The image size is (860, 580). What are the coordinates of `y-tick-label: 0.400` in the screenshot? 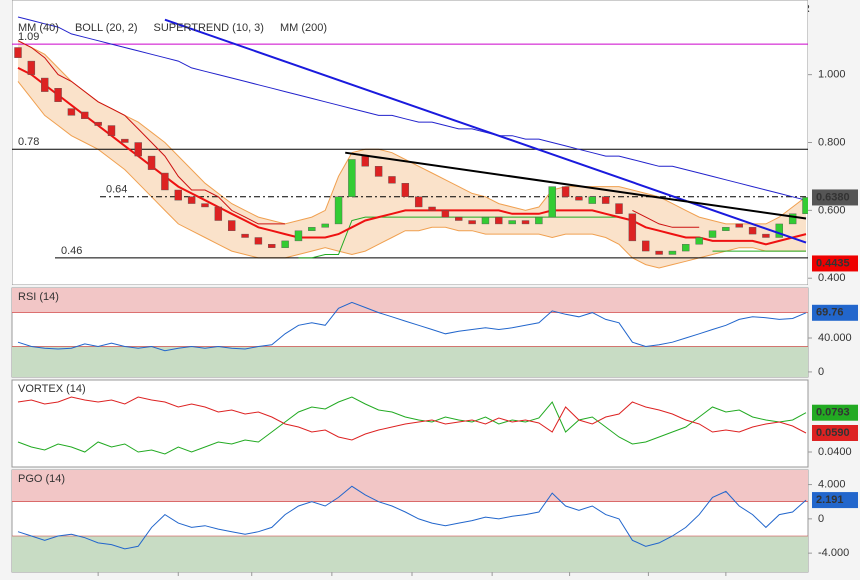 It's located at (832, 278).